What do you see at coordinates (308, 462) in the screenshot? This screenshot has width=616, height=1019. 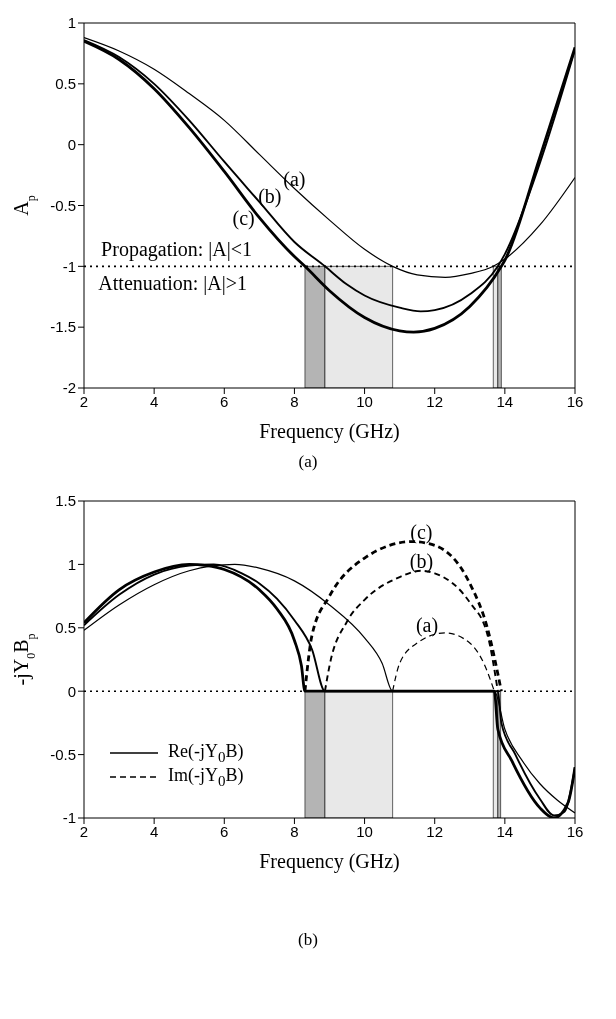 I see `text: (a)` at bounding box center [308, 462].